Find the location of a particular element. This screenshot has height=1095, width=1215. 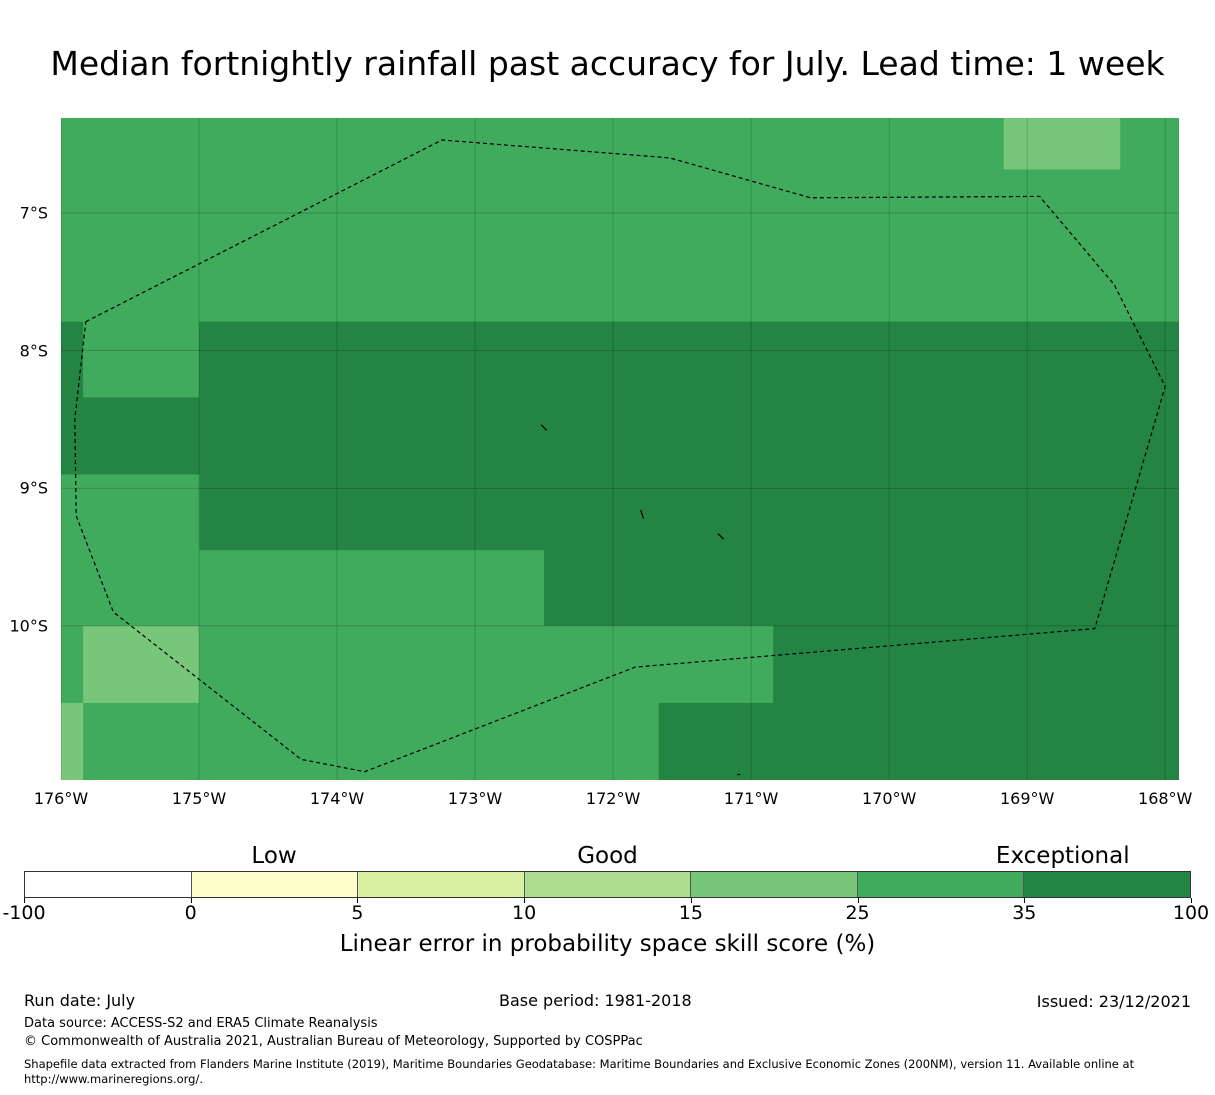

longitude-tick-label: 176°W is located at coordinates (61, 798).